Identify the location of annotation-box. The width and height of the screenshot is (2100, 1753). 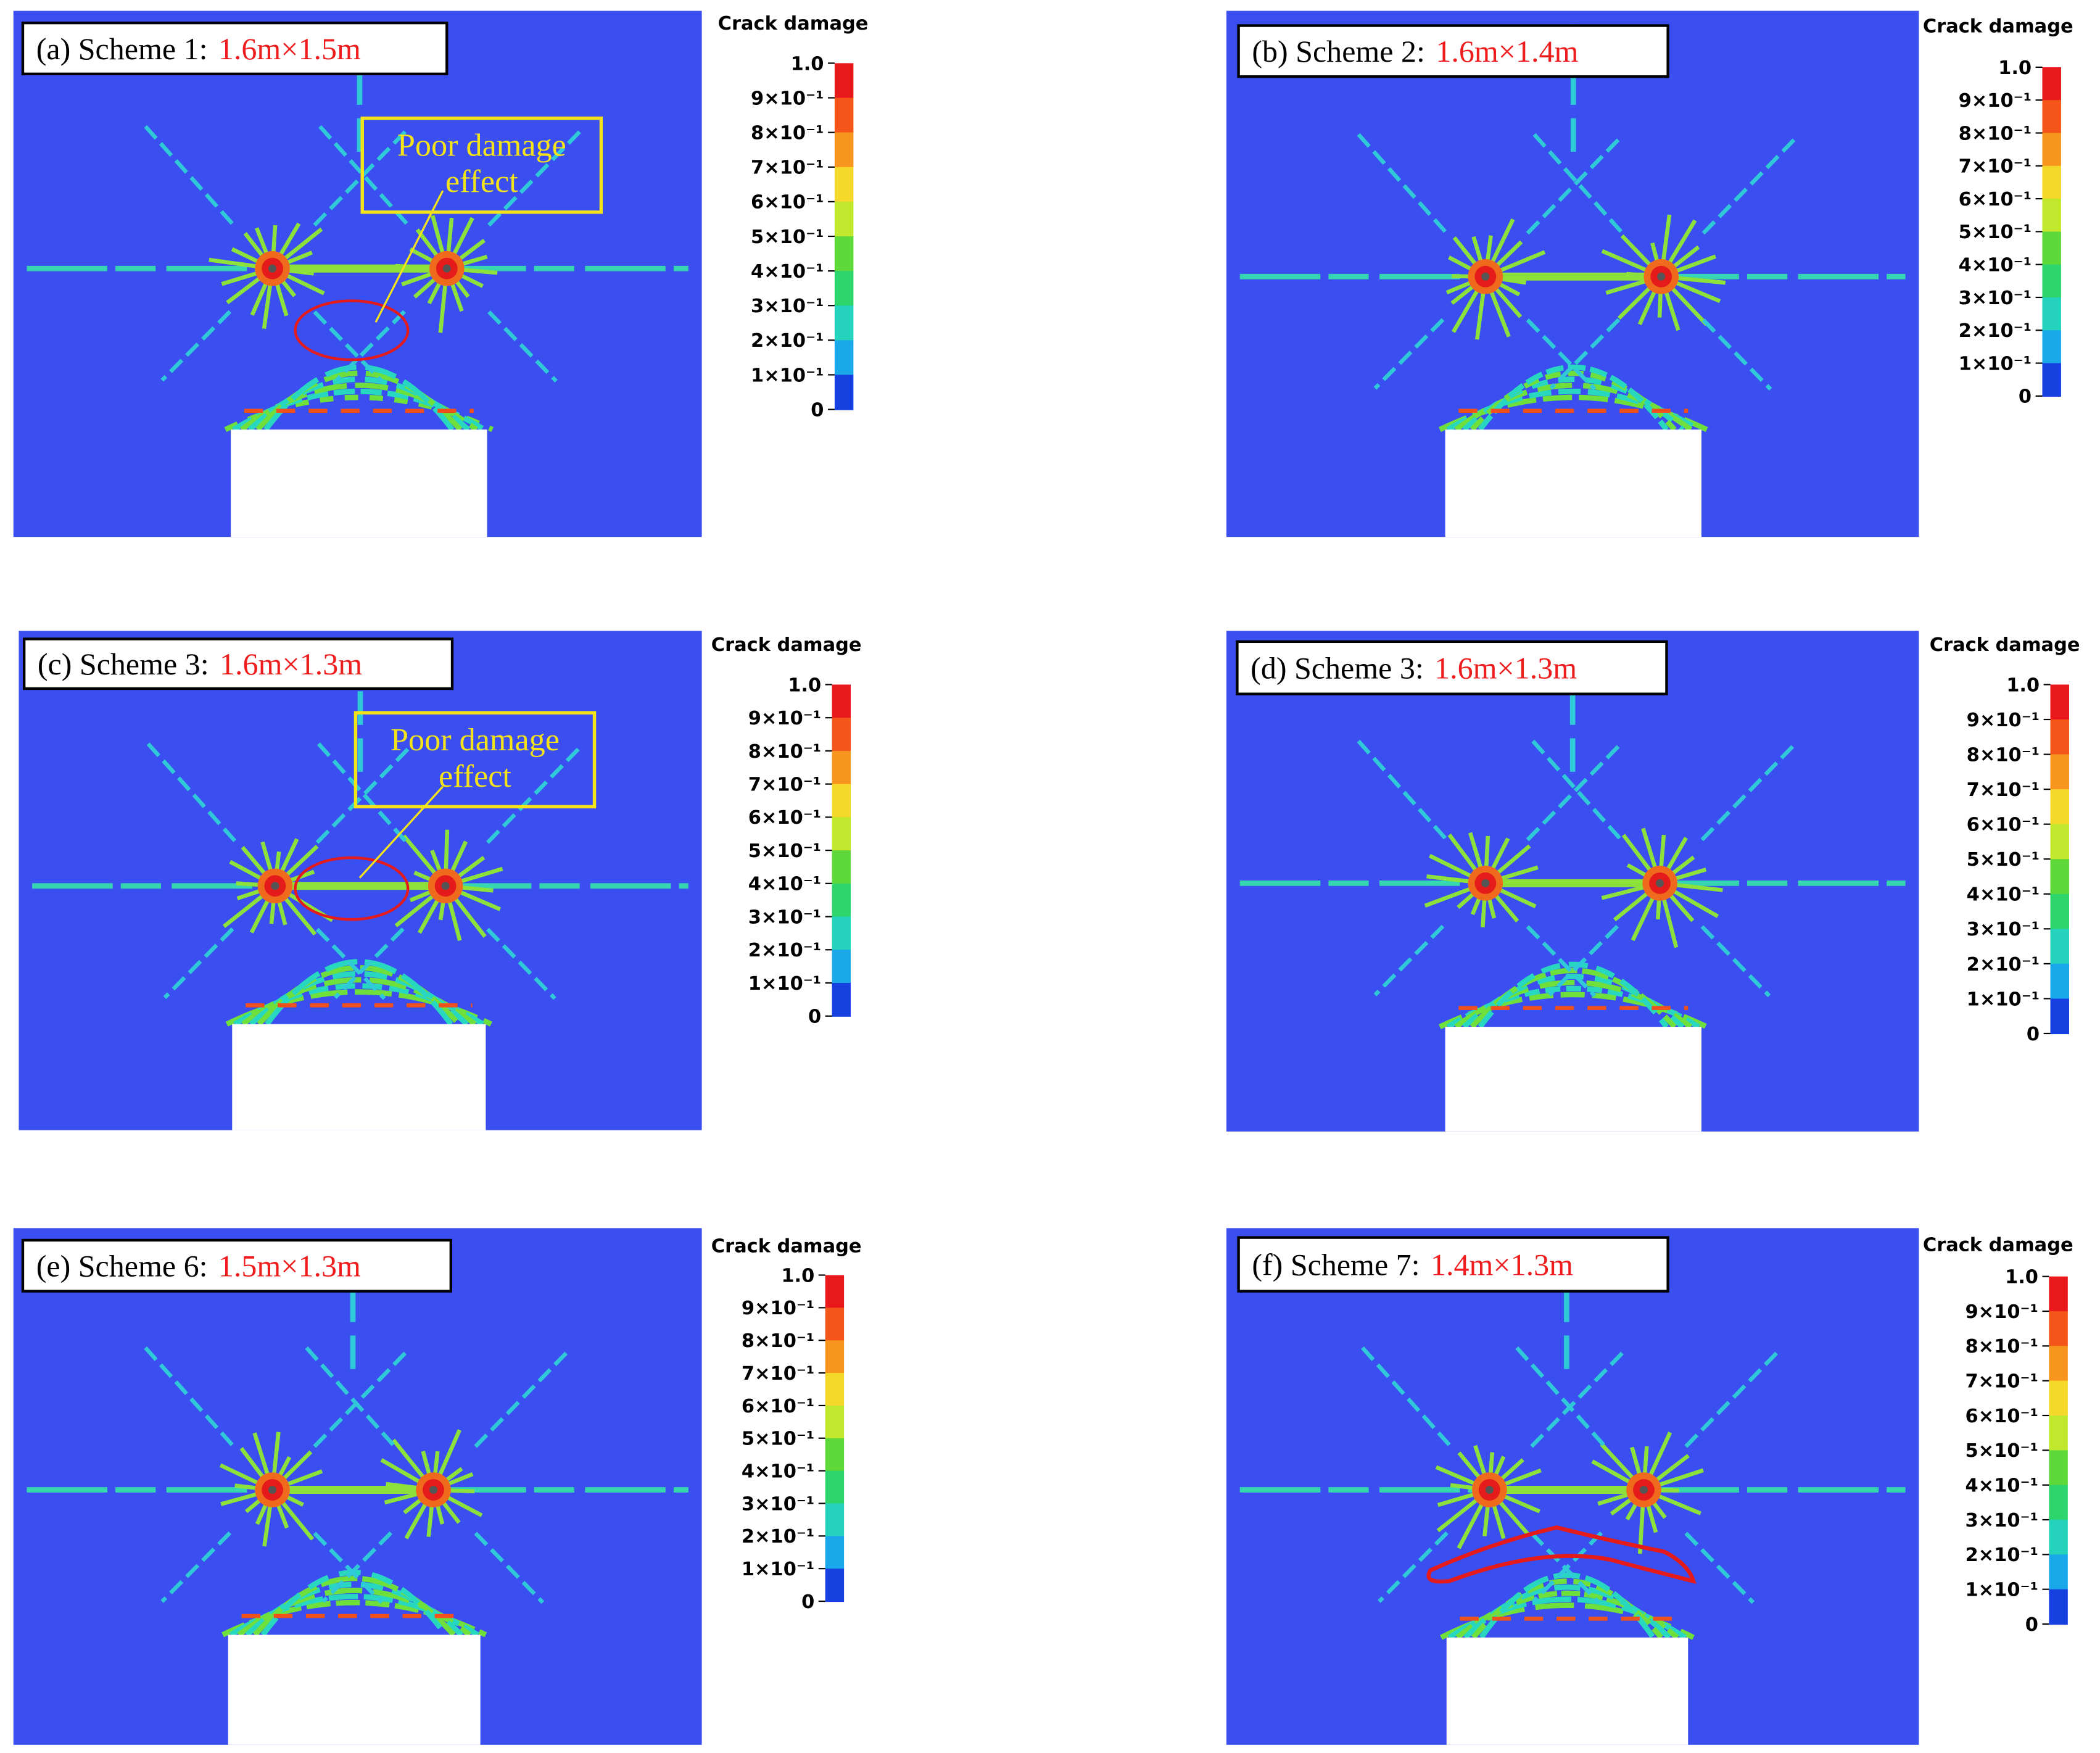
(475, 760).